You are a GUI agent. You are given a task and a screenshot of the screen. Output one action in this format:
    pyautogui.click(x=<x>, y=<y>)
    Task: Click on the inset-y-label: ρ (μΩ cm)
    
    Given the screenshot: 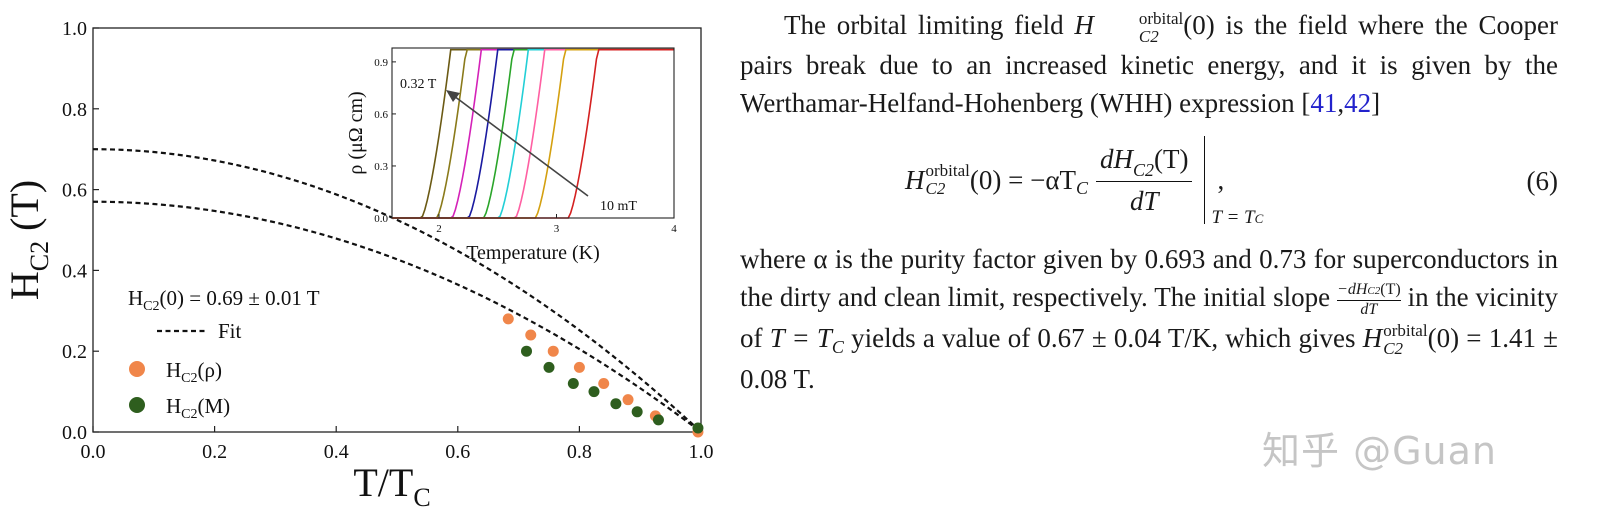 What is the action you would take?
    pyautogui.click(x=356, y=132)
    